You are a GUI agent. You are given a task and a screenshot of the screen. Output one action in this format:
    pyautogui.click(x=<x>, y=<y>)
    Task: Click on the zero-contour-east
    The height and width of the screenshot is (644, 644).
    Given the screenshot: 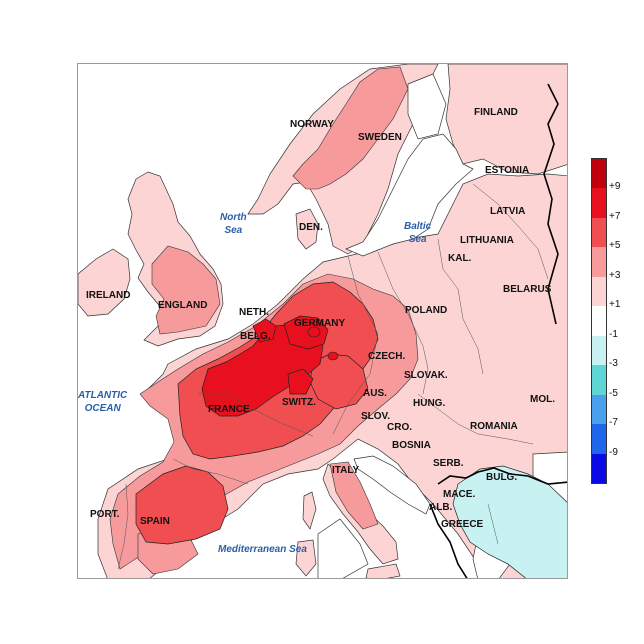 What is the action you would take?
    pyautogui.click(x=551, y=204)
    